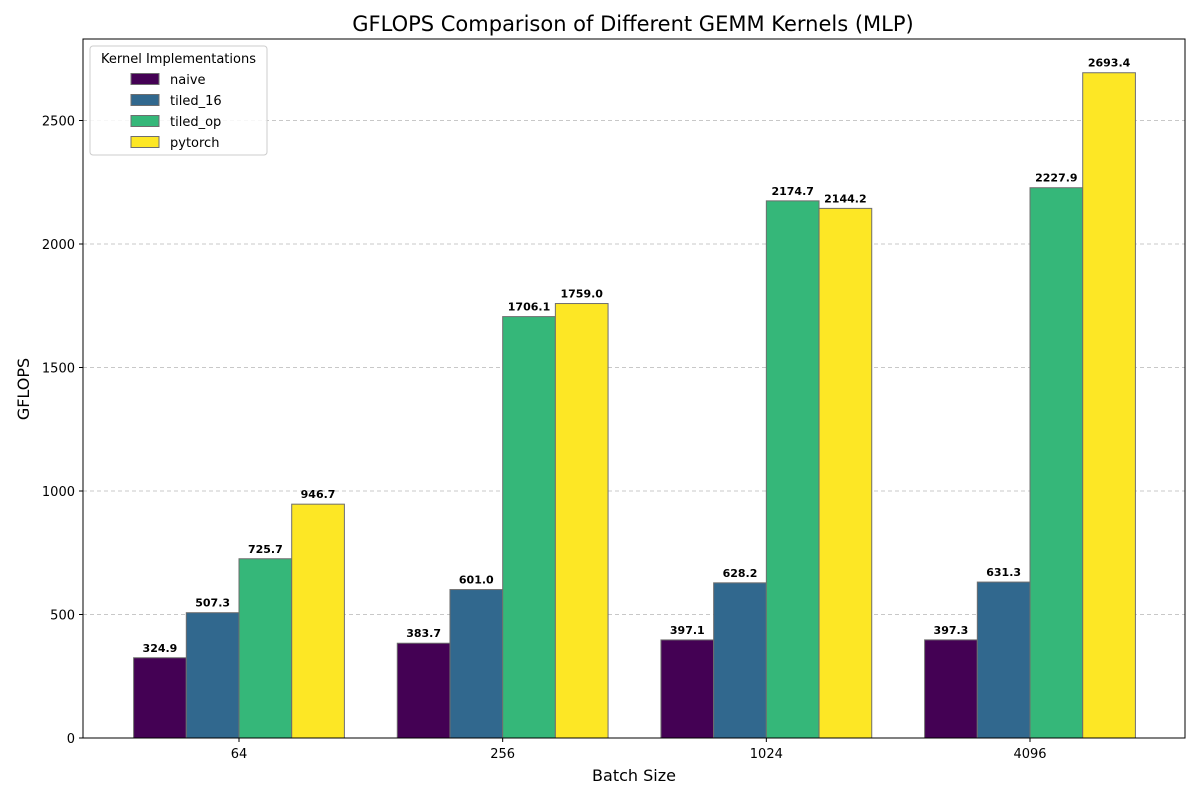  Describe the element at coordinates (145, 79) in the screenshot. I see `legend-swatch-naive` at that location.